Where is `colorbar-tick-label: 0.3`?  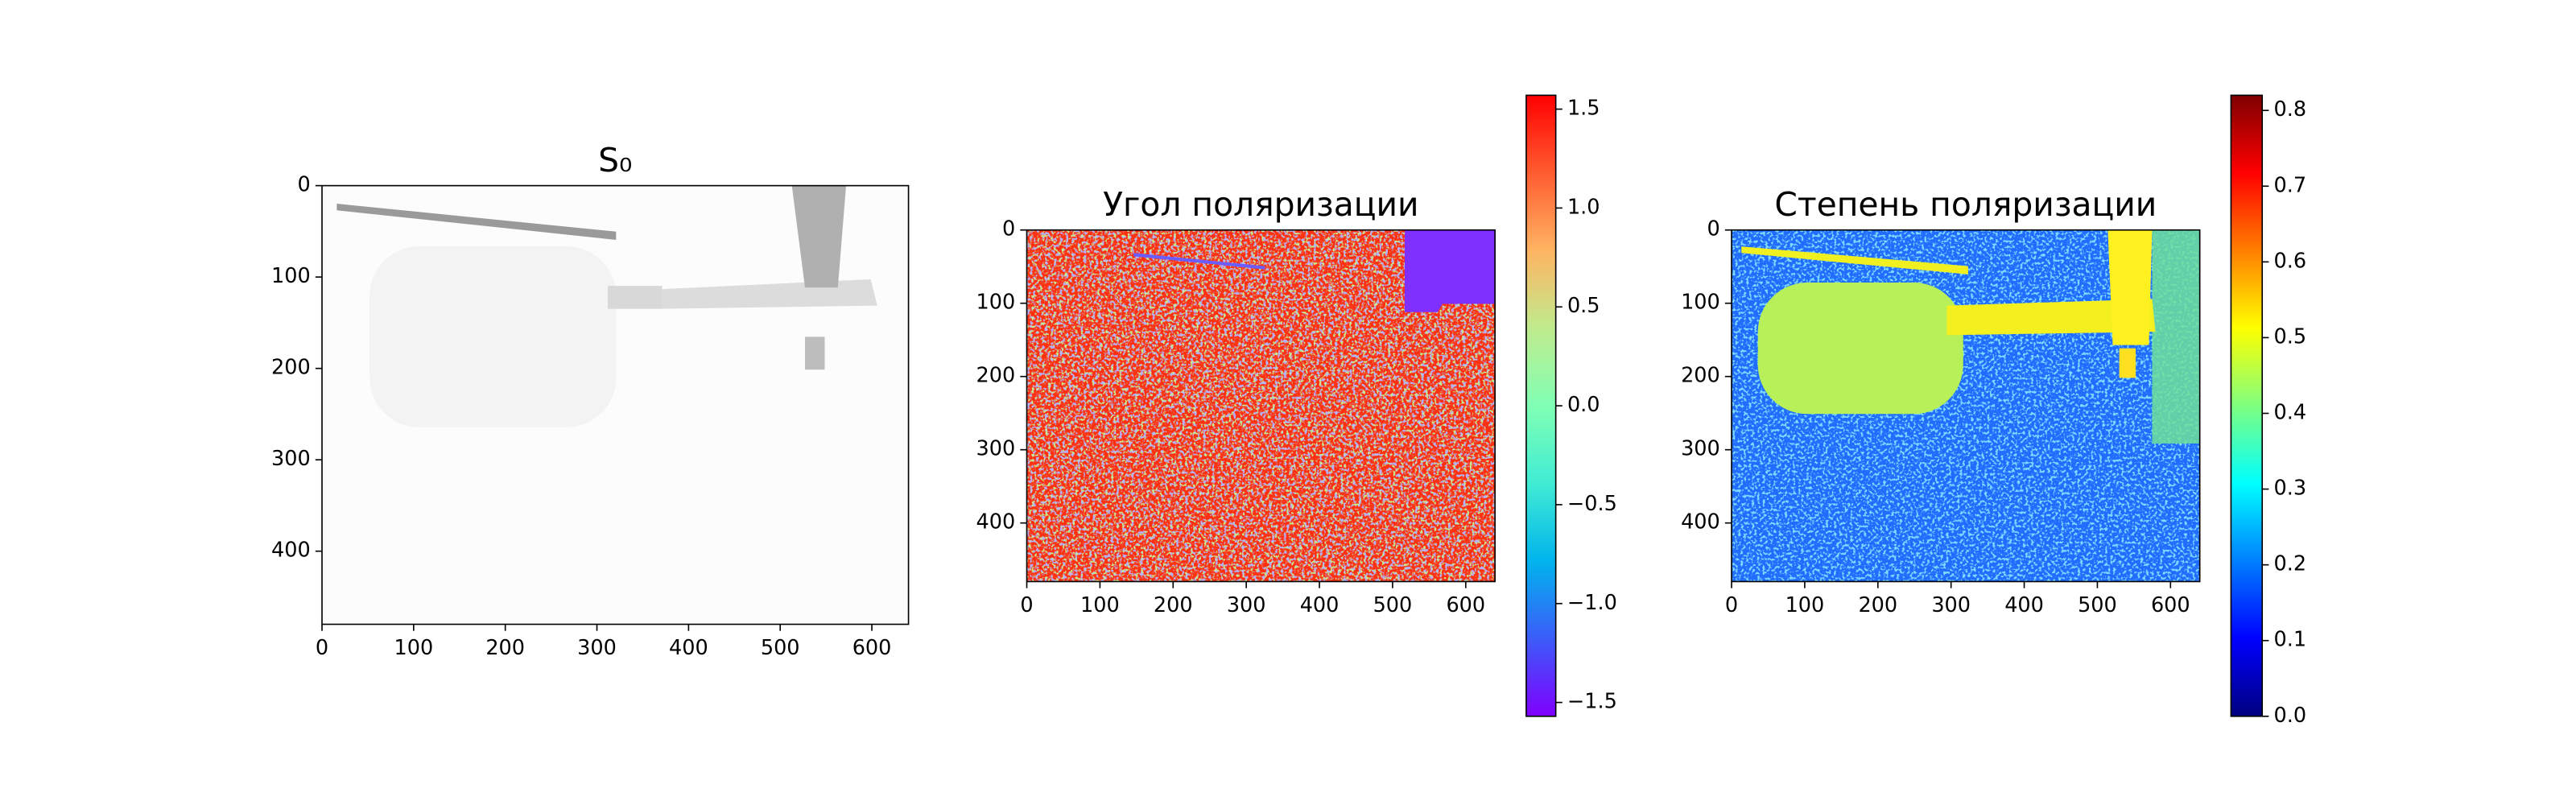 colorbar-tick-label: 0.3 is located at coordinates (2289, 489).